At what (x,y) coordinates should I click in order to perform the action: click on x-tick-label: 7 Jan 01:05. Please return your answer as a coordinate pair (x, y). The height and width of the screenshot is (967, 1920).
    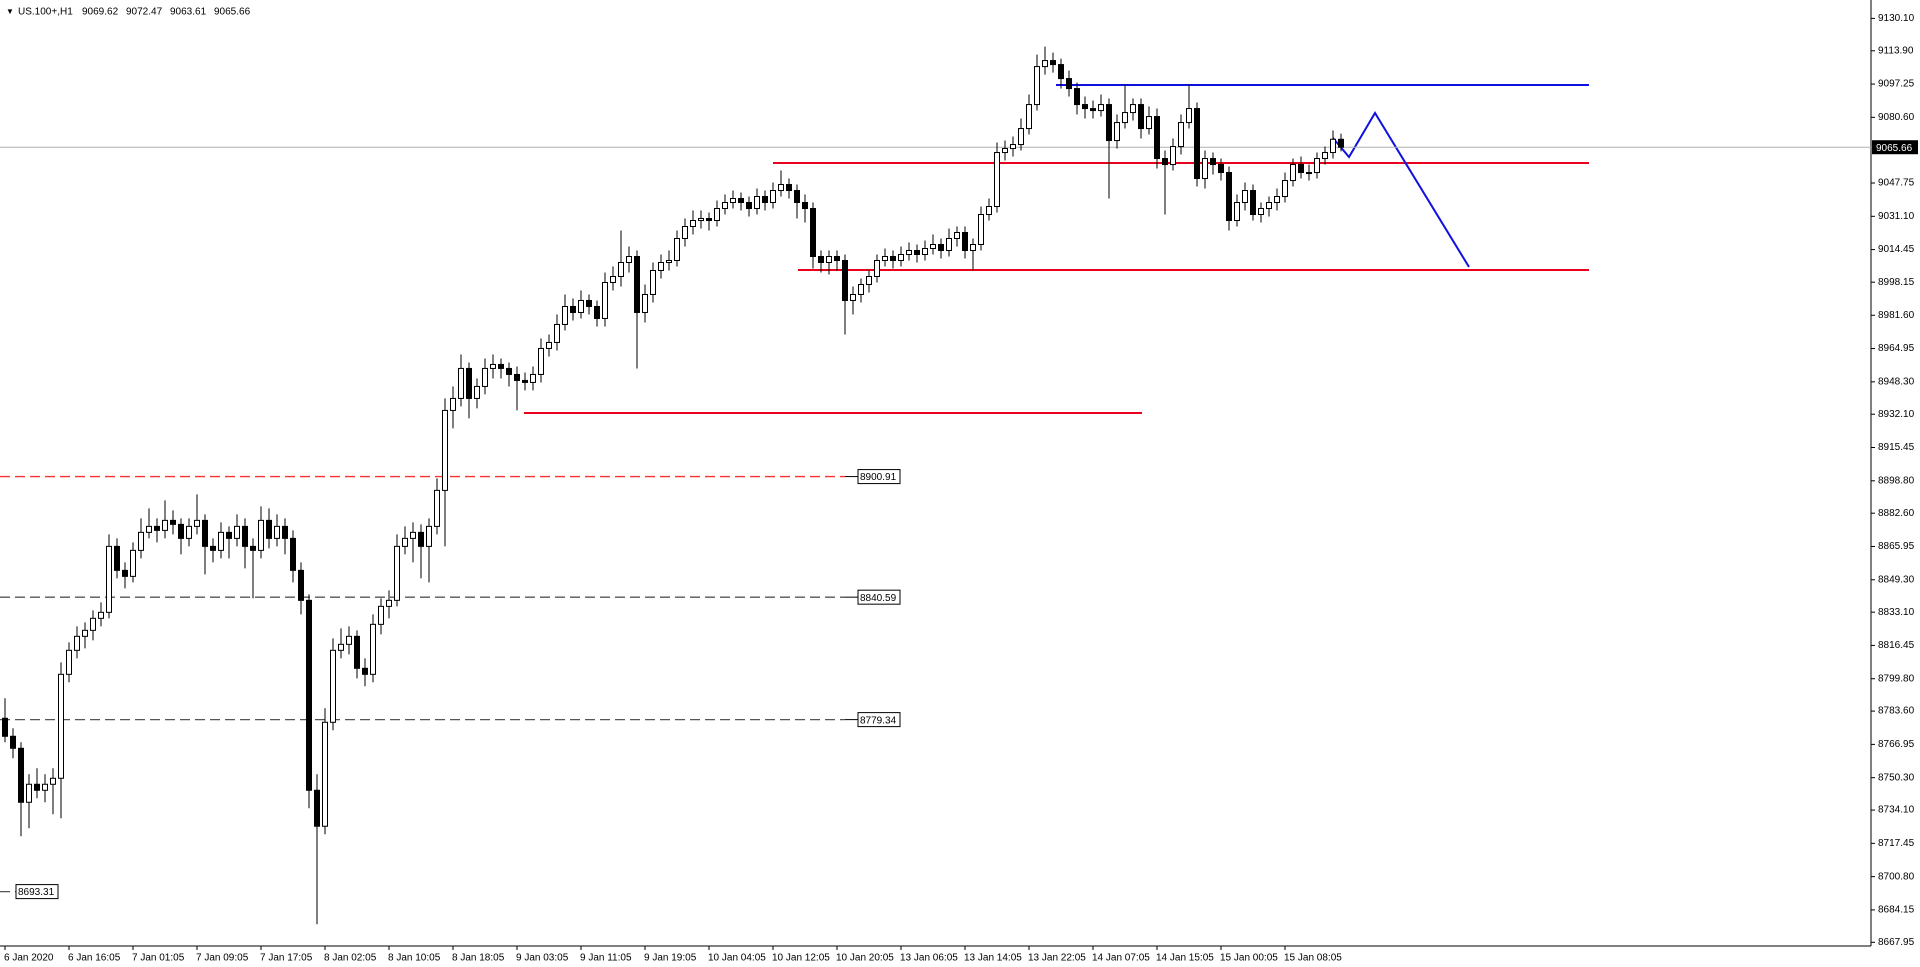
    Looking at the image, I should click on (158, 958).